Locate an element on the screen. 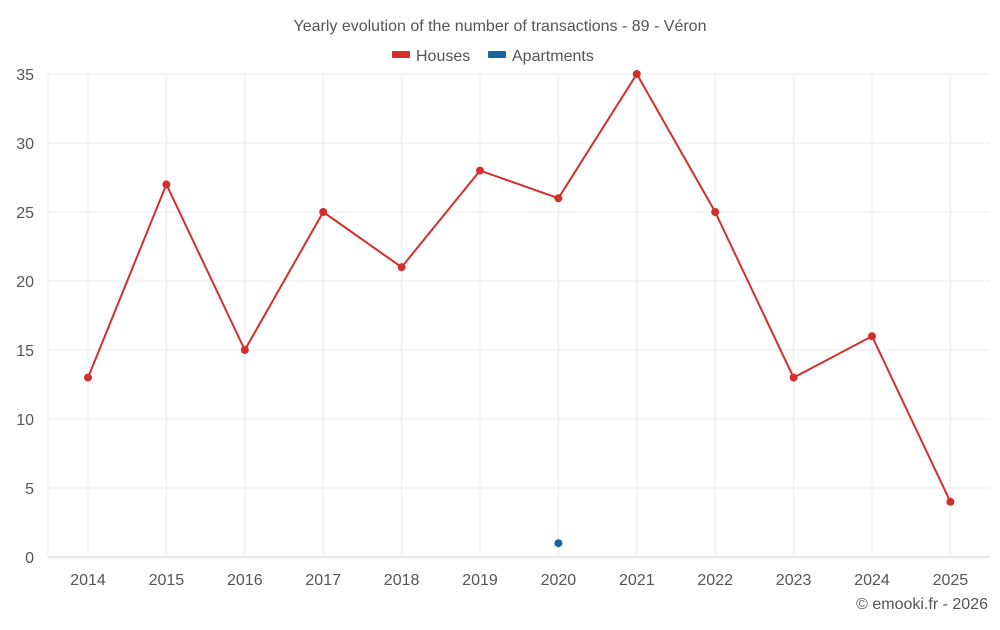 The height and width of the screenshot is (630, 1000). x-tick-label: 2020 is located at coordinates (559, 580).